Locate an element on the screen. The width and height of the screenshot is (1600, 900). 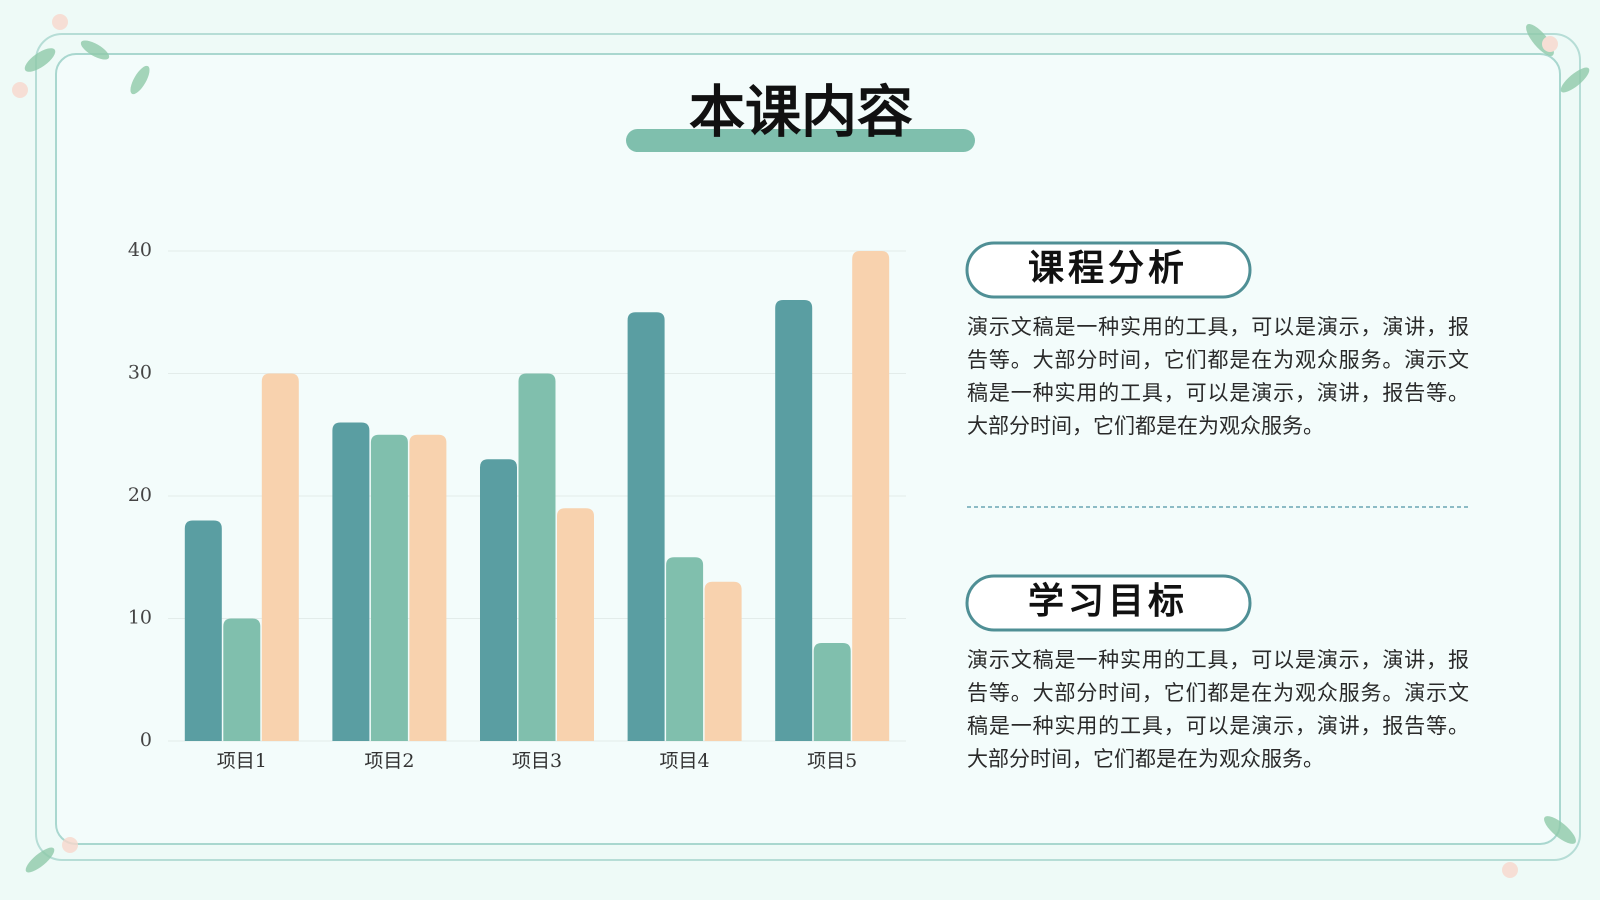
section-heading: 课程分析 is located at coordinates (1108, 268).